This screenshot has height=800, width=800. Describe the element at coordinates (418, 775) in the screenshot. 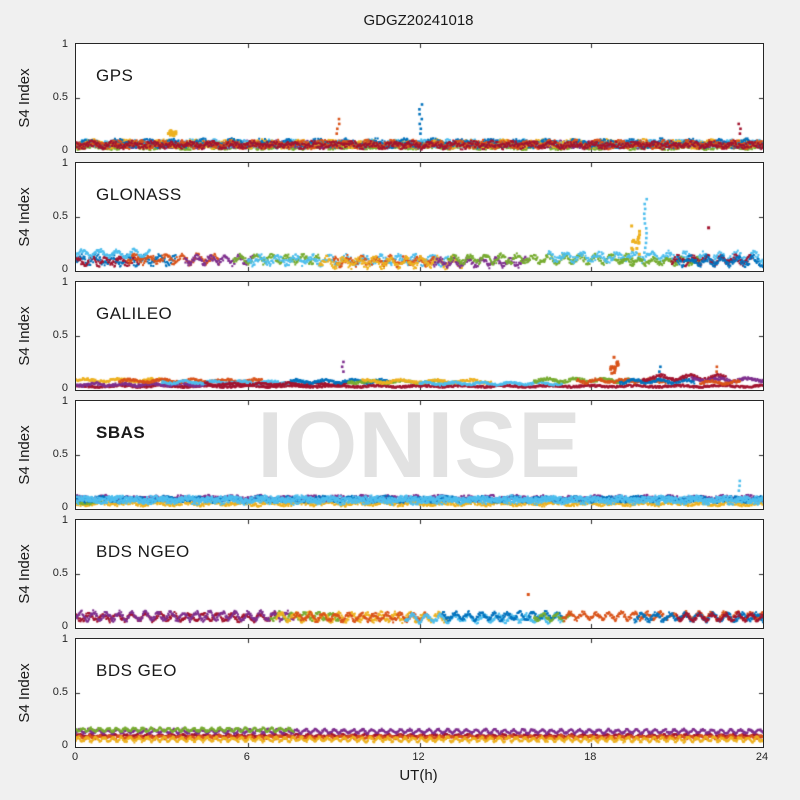

I see `x-axis-label: UT(h)` at that location.